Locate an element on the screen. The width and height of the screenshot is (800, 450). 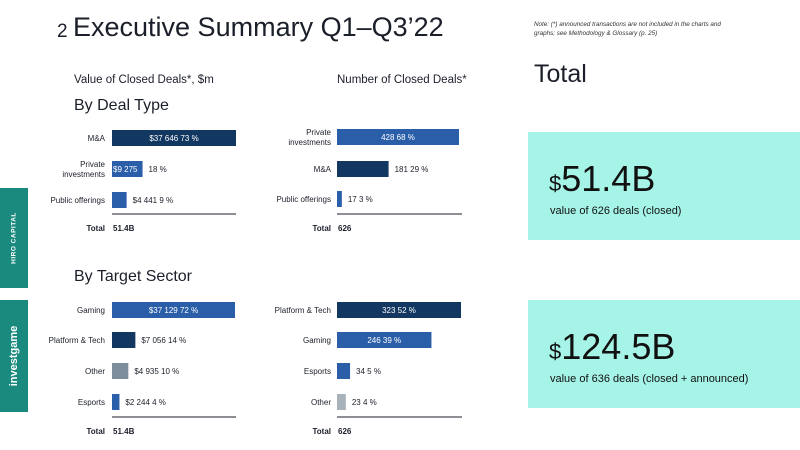
section-target-sector: By Target Sector is located at coordinates (133, 276).